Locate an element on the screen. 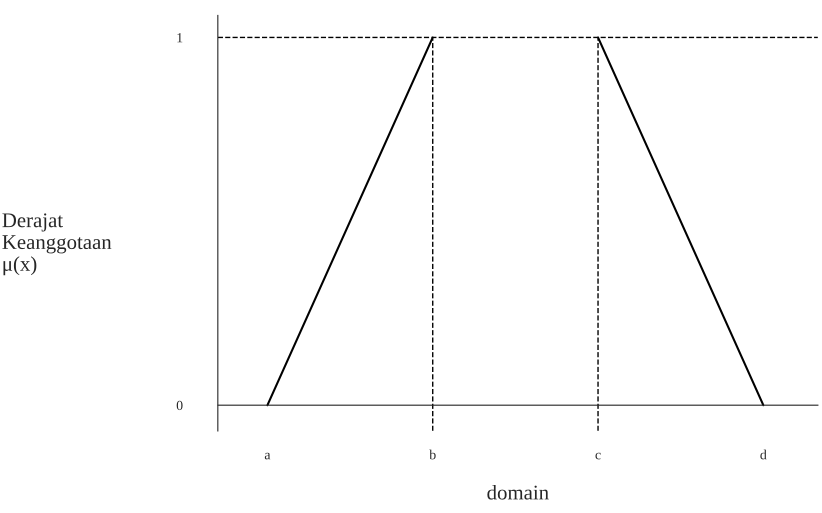  y-axis-title: Derajat Keanggotaan μ(x) is located at coordinates (57, 244).